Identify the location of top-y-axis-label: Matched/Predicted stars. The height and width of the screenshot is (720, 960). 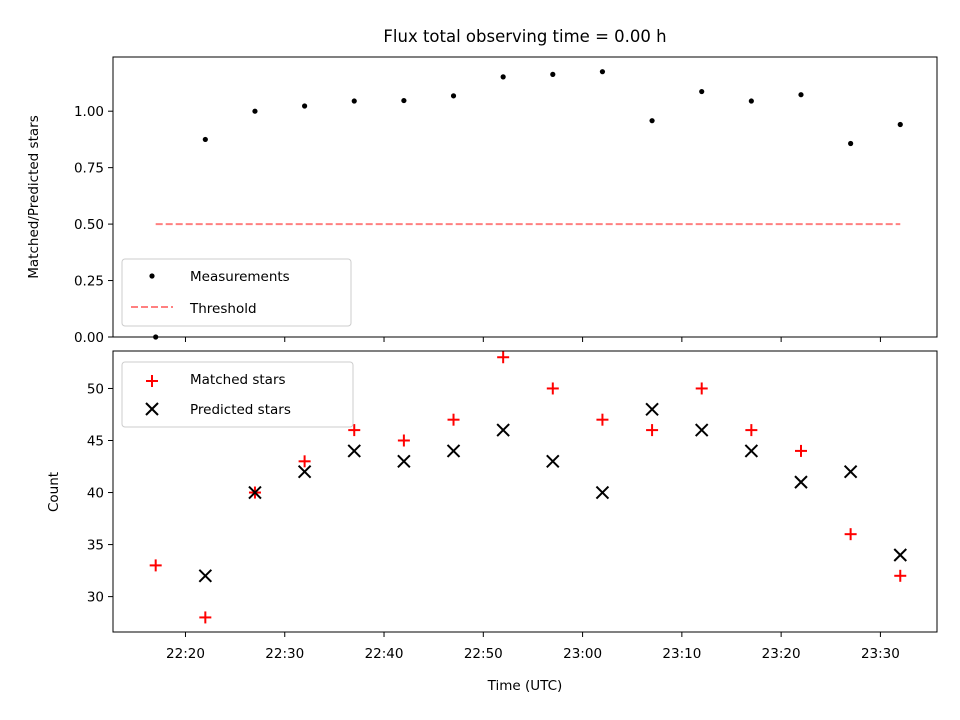
(34, 196).